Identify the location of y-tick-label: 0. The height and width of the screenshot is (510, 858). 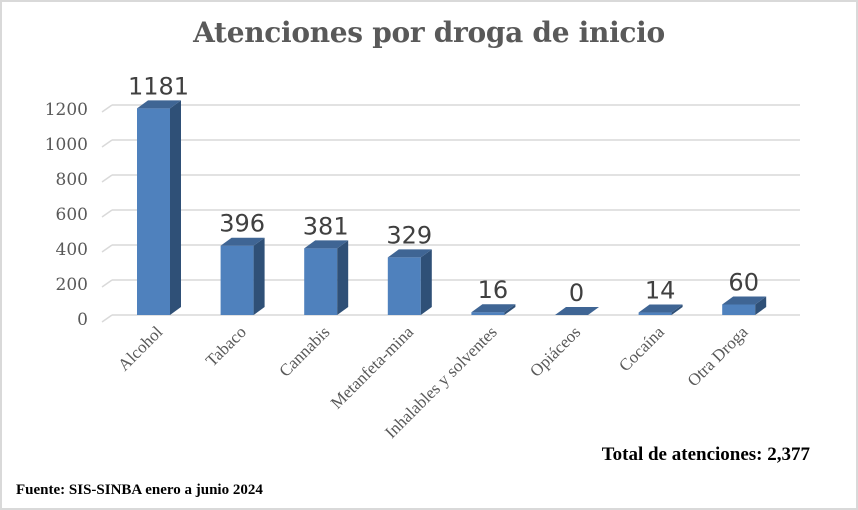
(82, 320).